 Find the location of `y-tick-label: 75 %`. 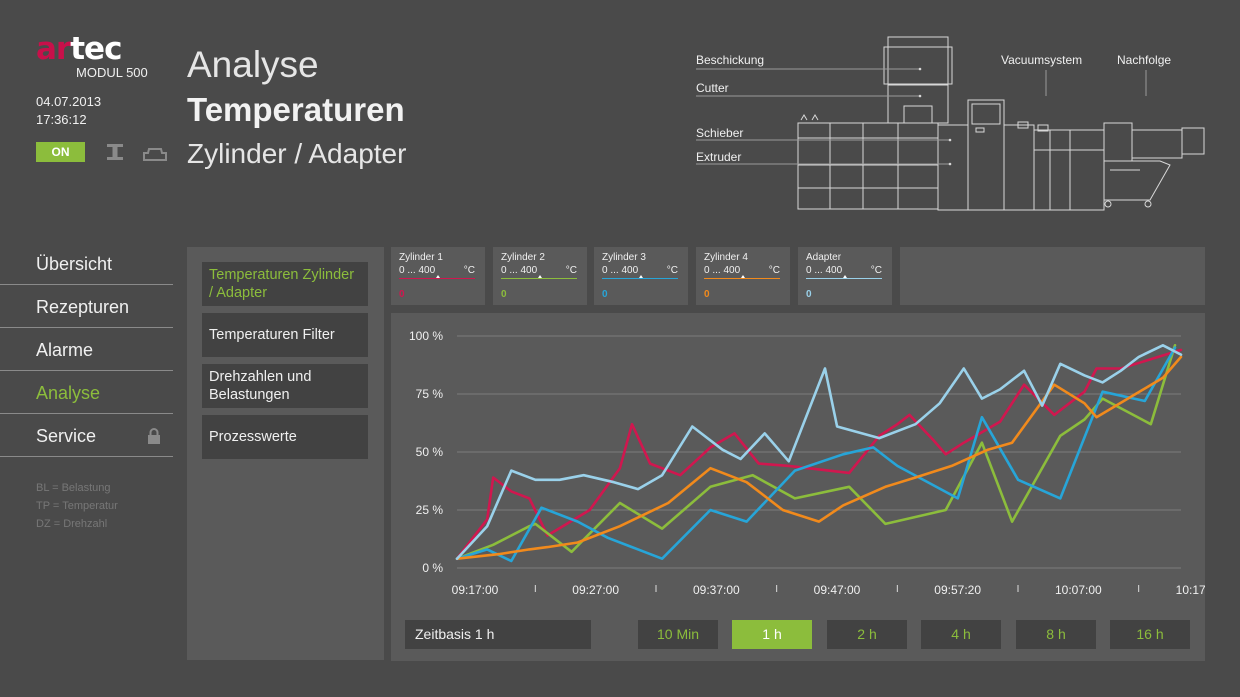

y-tick-label: 75 % is located at coordinates (430, 394).